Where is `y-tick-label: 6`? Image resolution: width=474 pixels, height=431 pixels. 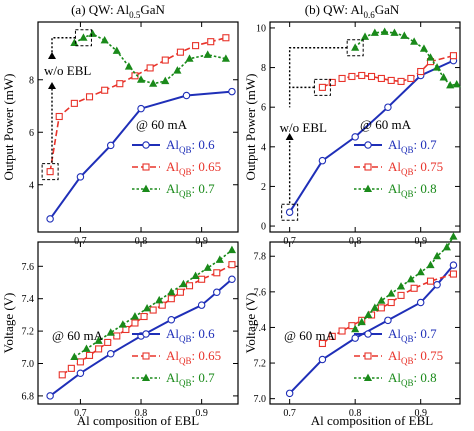
y-tick-label: 6 is located at coordinates (31, 133).